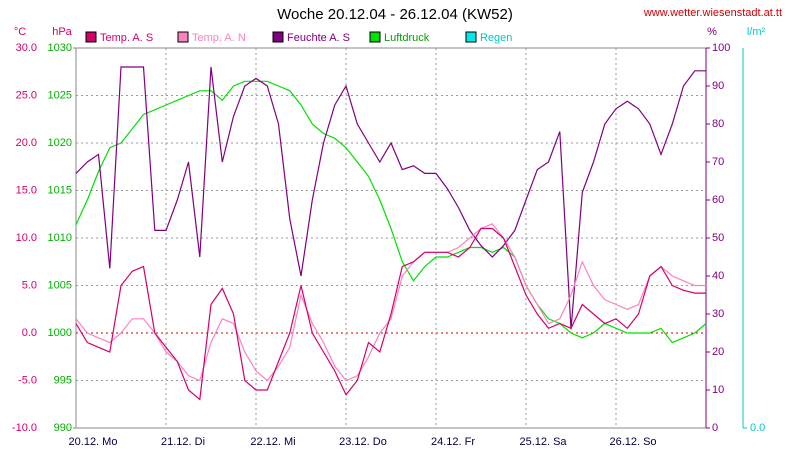 The height and width of the screenshot is (460, 790). Describe the element at coordinates (718, 124) in the screenshot. I see `y2-tick-label: 80` at that location.